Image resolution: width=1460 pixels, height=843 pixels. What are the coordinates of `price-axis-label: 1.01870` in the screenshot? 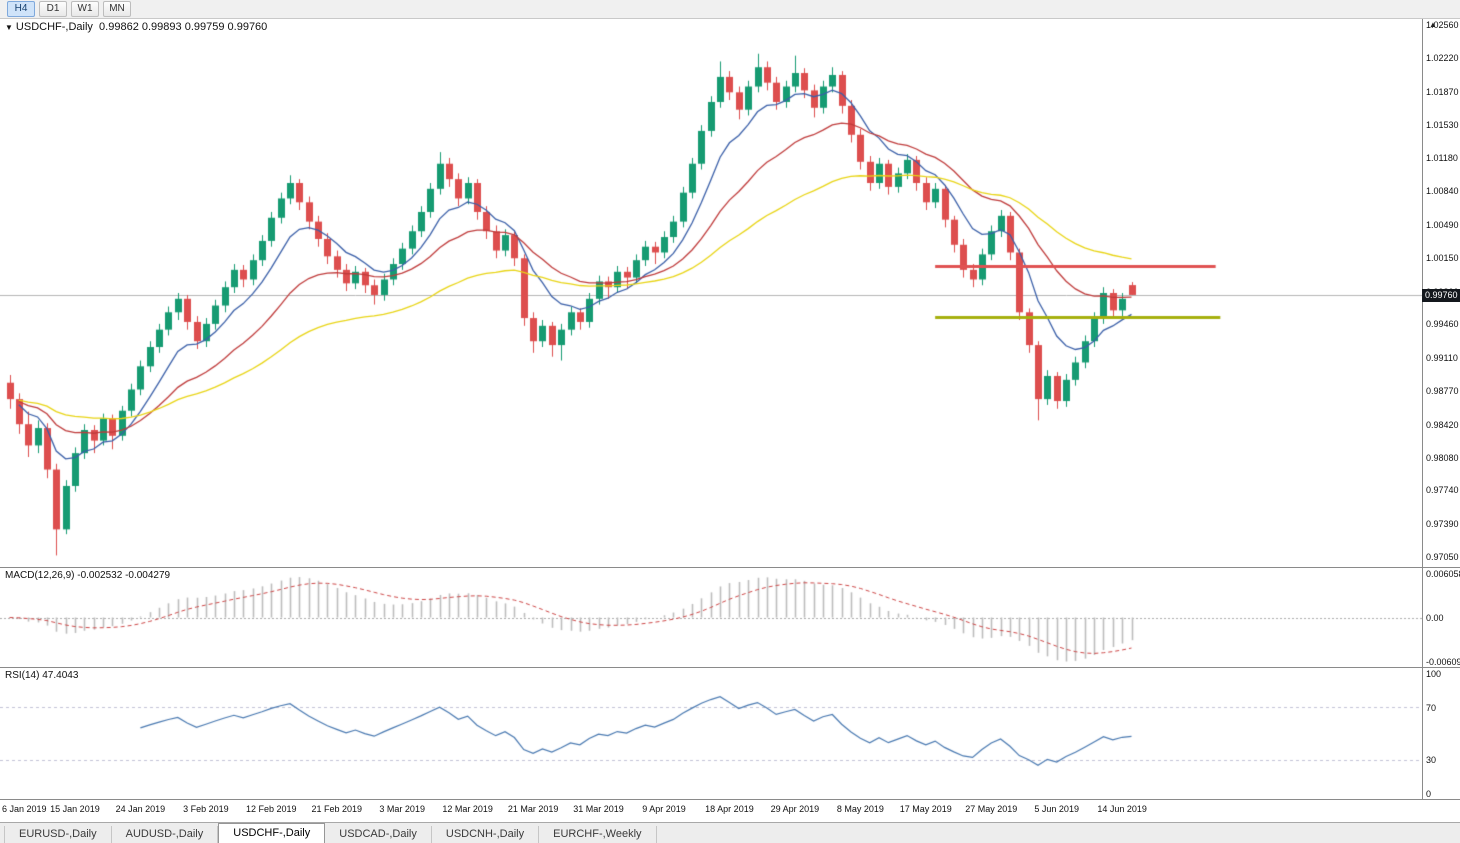 It's located at (1442, 91).